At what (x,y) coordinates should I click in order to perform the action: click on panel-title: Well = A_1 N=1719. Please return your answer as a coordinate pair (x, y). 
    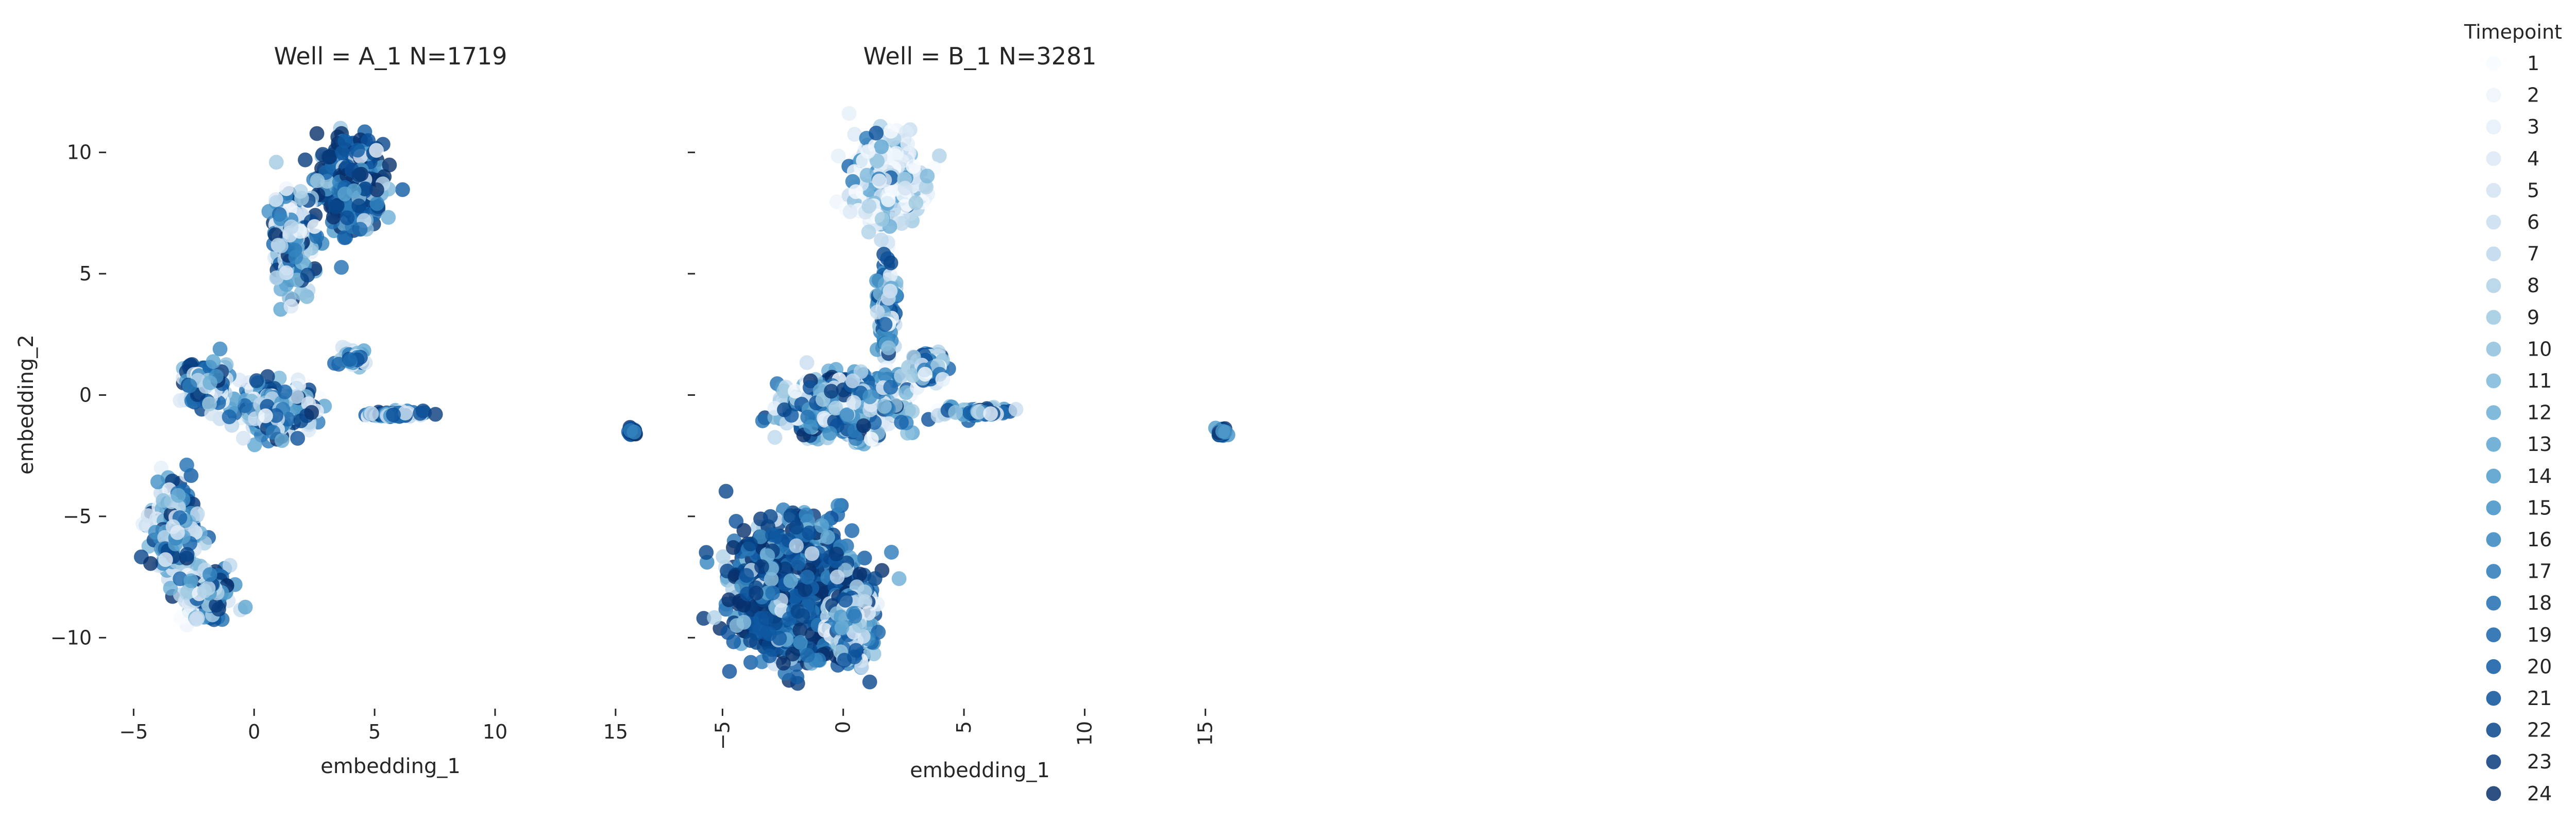
    Looking at the image, I should click on (390, 56).